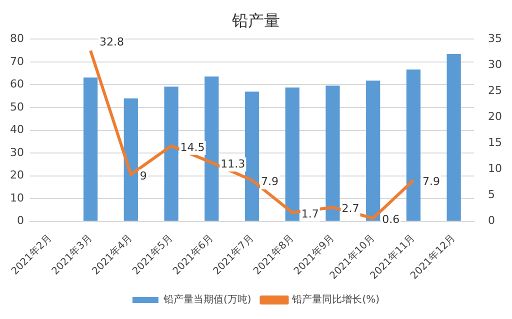  What do you see at coordinates (351, 209) in the screenshot?
I see `data-label: 2.7` at bounding box center [351, 209].